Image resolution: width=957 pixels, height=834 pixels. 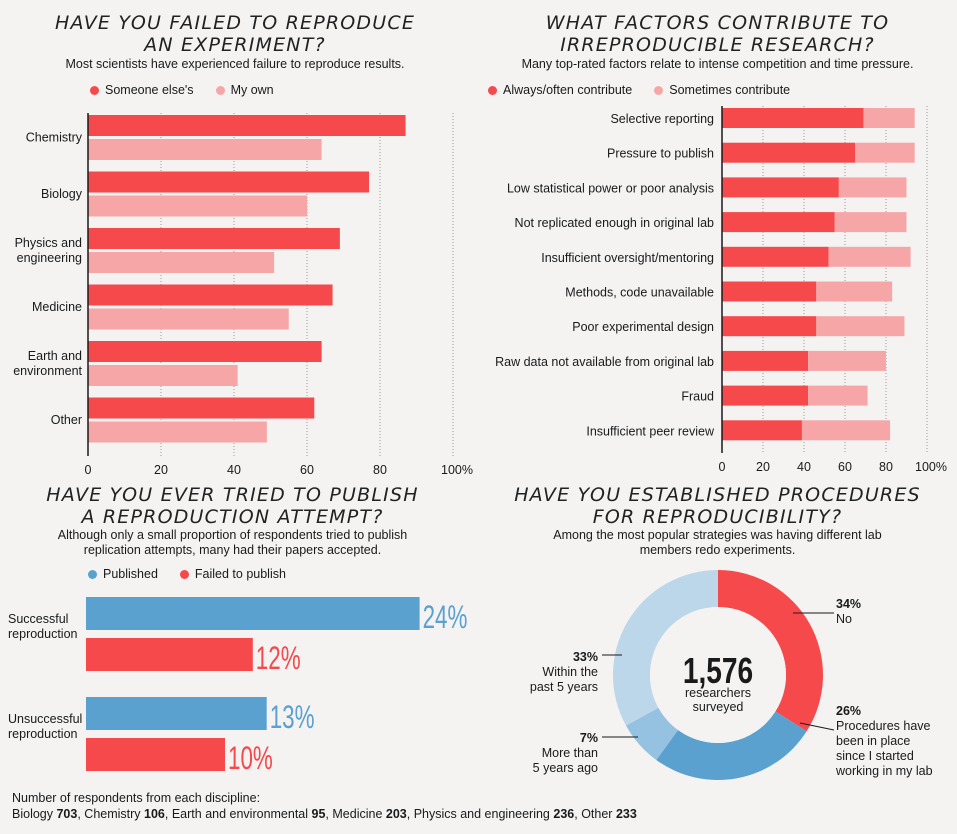 I want to click on panel1-title-line2: AN EXPERIMENT?, so click(x=235, y=45).